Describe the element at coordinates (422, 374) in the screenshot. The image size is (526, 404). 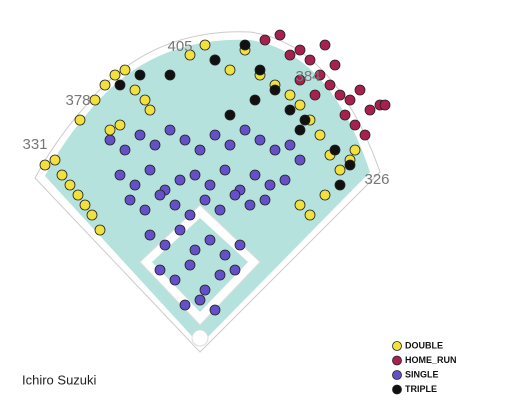
I see `legend-label: SINGLE` at that location.